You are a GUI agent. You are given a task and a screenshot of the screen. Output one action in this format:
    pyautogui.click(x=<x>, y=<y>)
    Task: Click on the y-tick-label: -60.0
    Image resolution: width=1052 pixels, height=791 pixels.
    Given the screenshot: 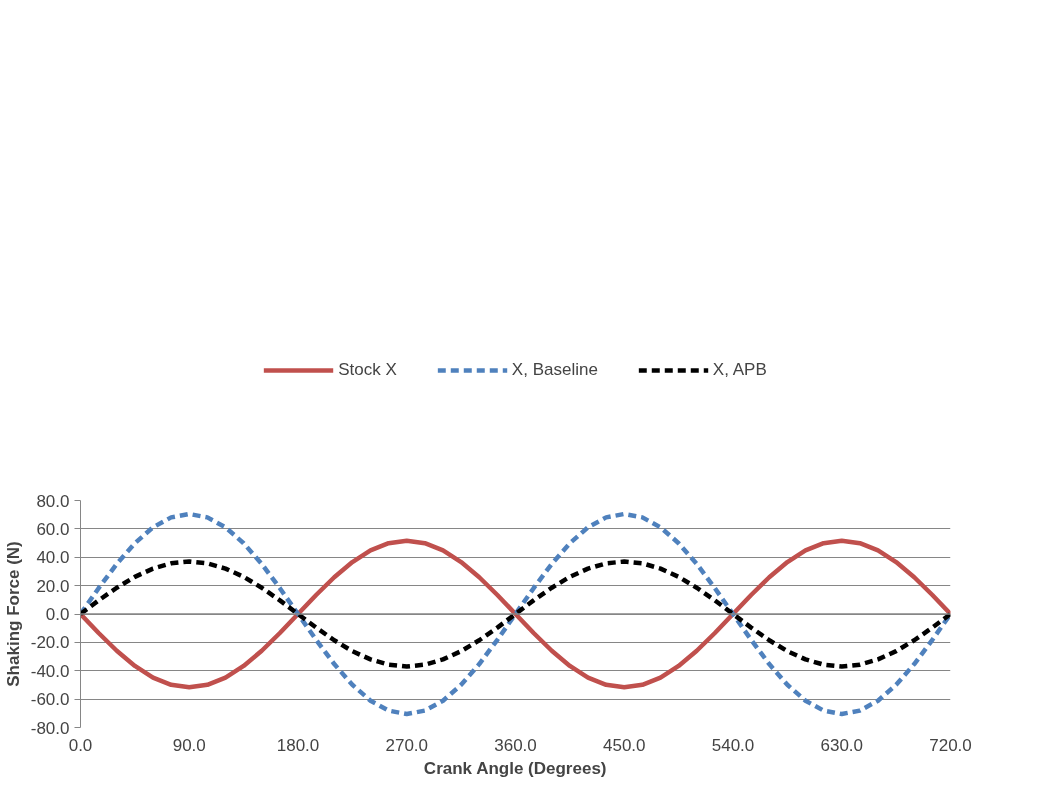 What is the action you would take?
    pyautogui.click(x=50, y=700)
    